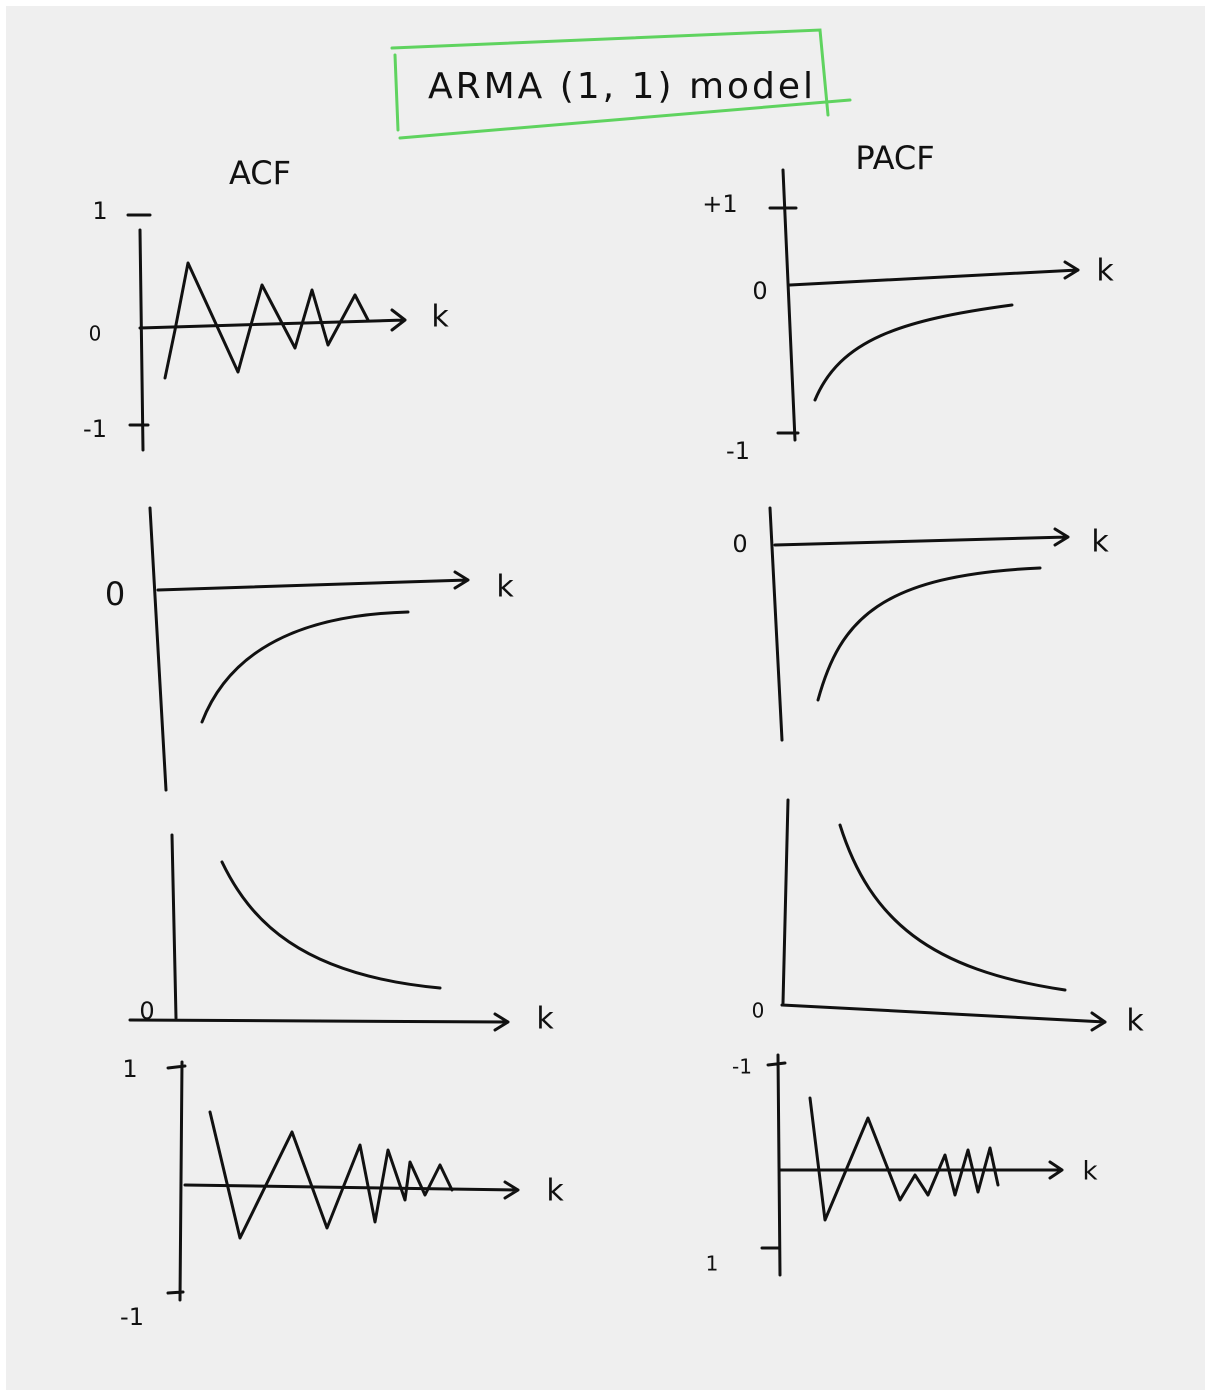  Describe the element at coordinates (260, 173) in the screenshot. I see `column-heading: ACF` at that location.